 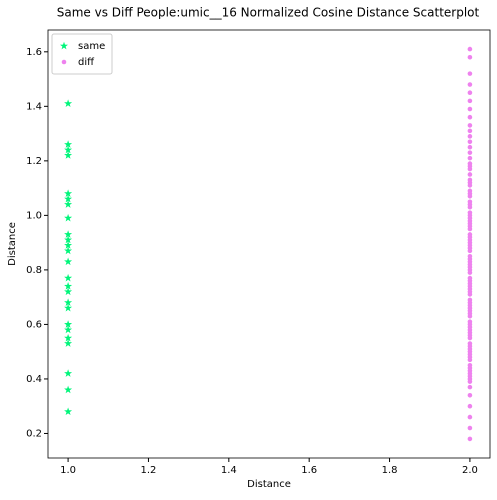 What do you see at coordinates (34, 106) in the screenshot?
I see `y-tick-label: 1.4` at bounding box center [34, 106].